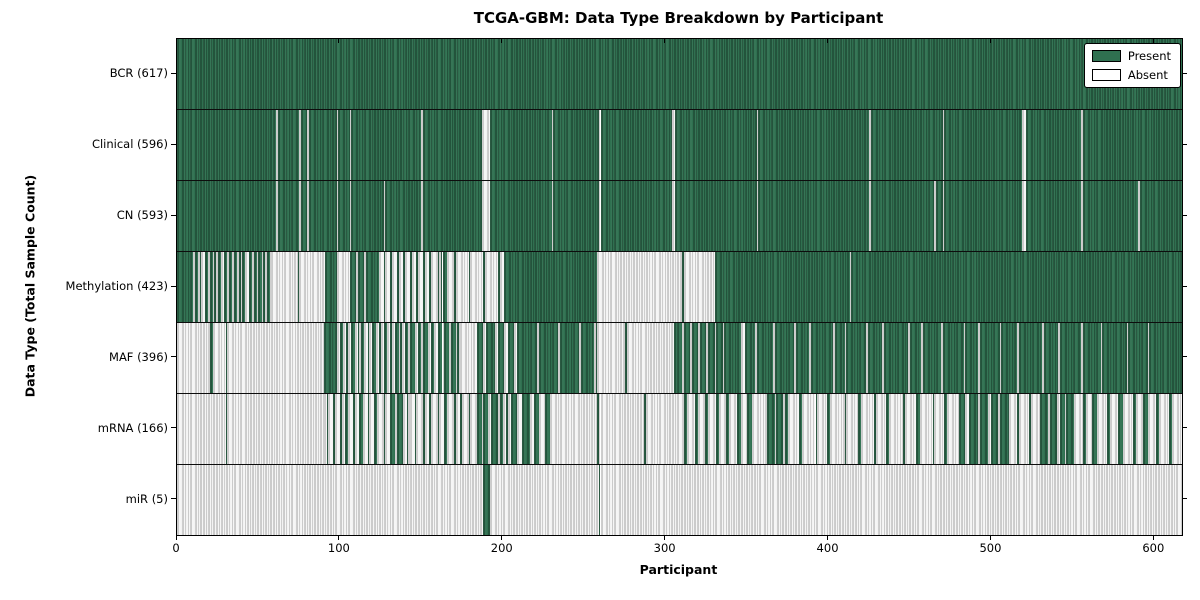 The image size is (1200, 600). What do you see at coordinates (1131, 75) in the screenshot?
I see `legend-item-absent: Absent` at bounding box center [1131, 75].